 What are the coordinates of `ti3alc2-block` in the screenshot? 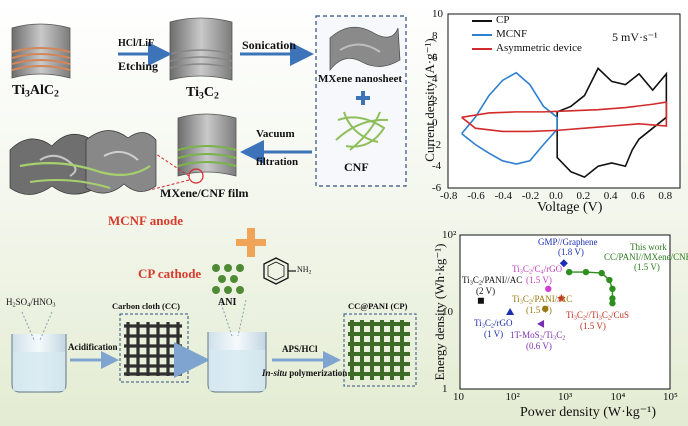 It's located at (41, 51).